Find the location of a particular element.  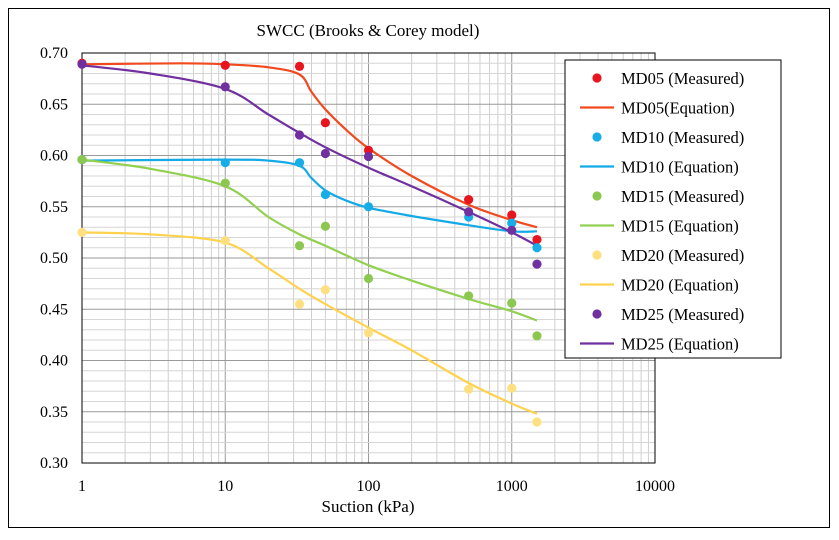

x-tick-label: 100 is located at coordinates (369, 486).